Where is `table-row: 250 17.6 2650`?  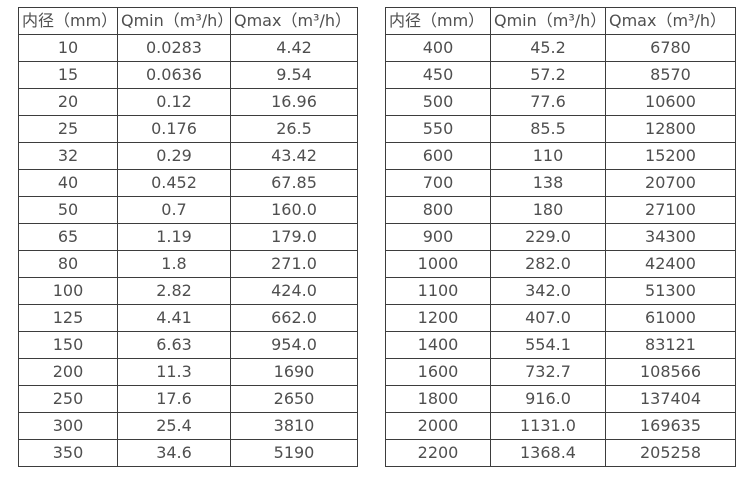 table-row: 250 17.6 2650 is located at coordinates (188, 399).